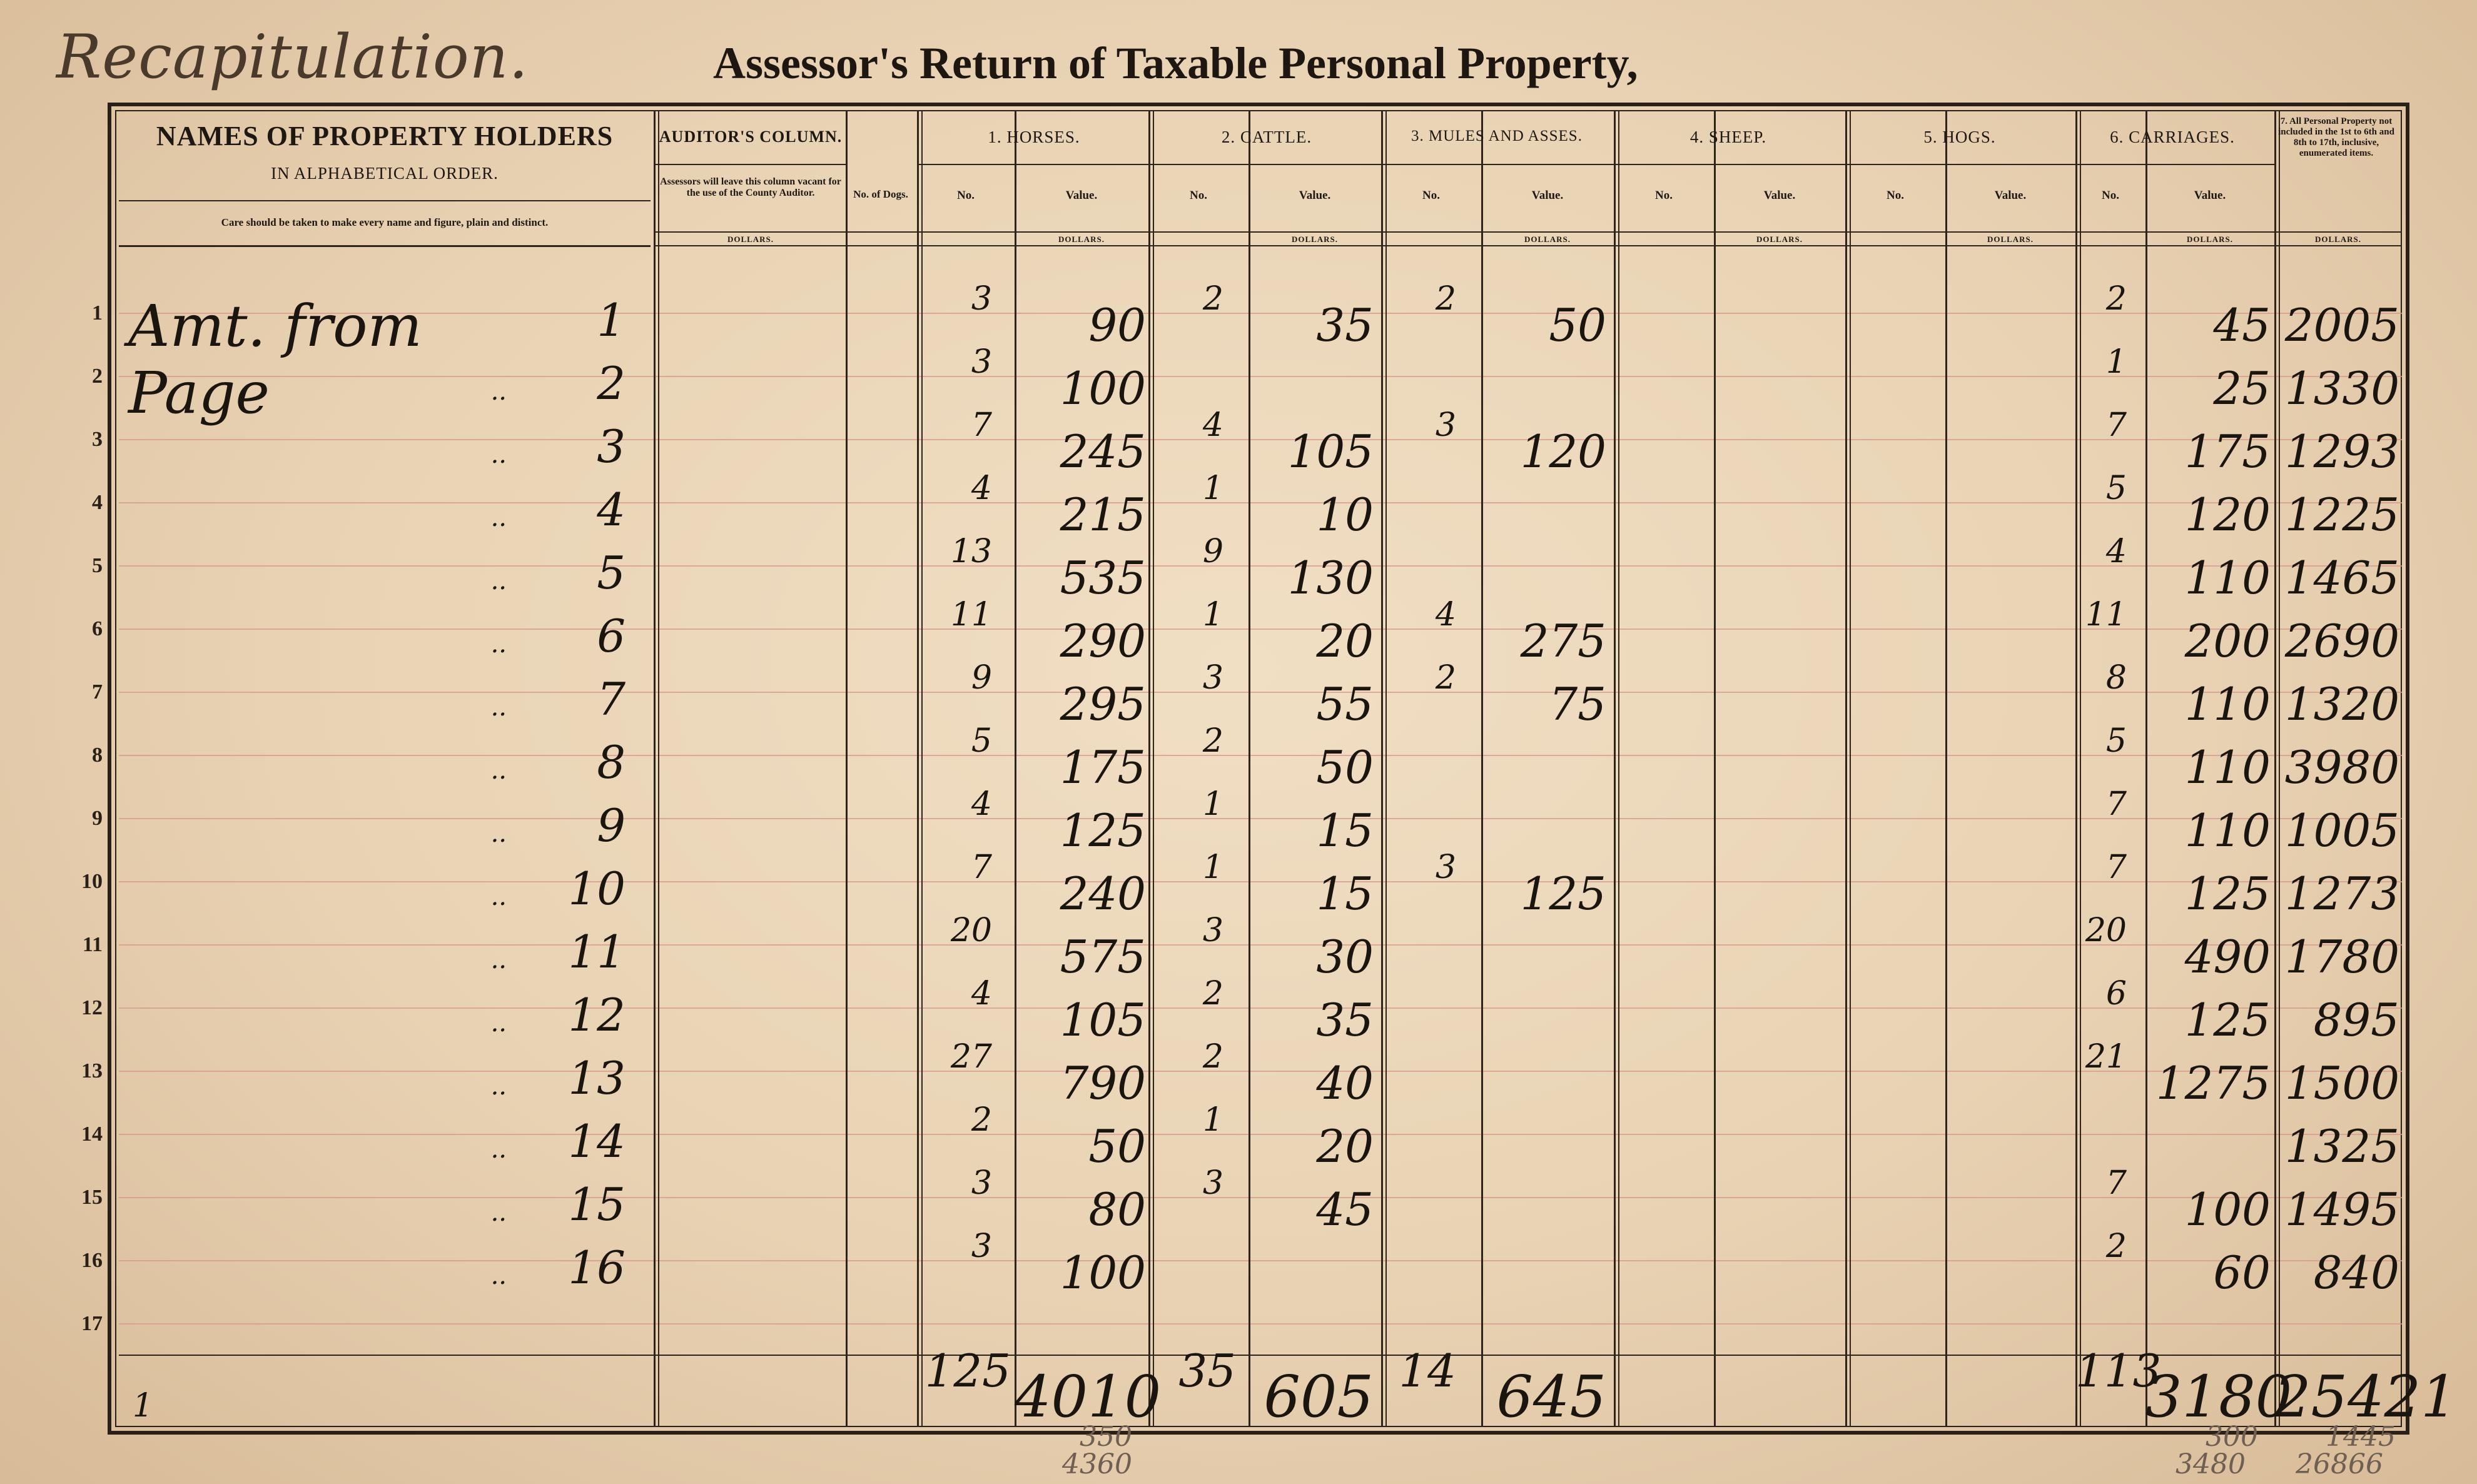 The width and height of the screenshot is (2477, 1484). What do you see at coordinates (1959, 137) in the screenshot?
I see `hogs-header: 5. HOGS.` at bounding box center [1959, 137].